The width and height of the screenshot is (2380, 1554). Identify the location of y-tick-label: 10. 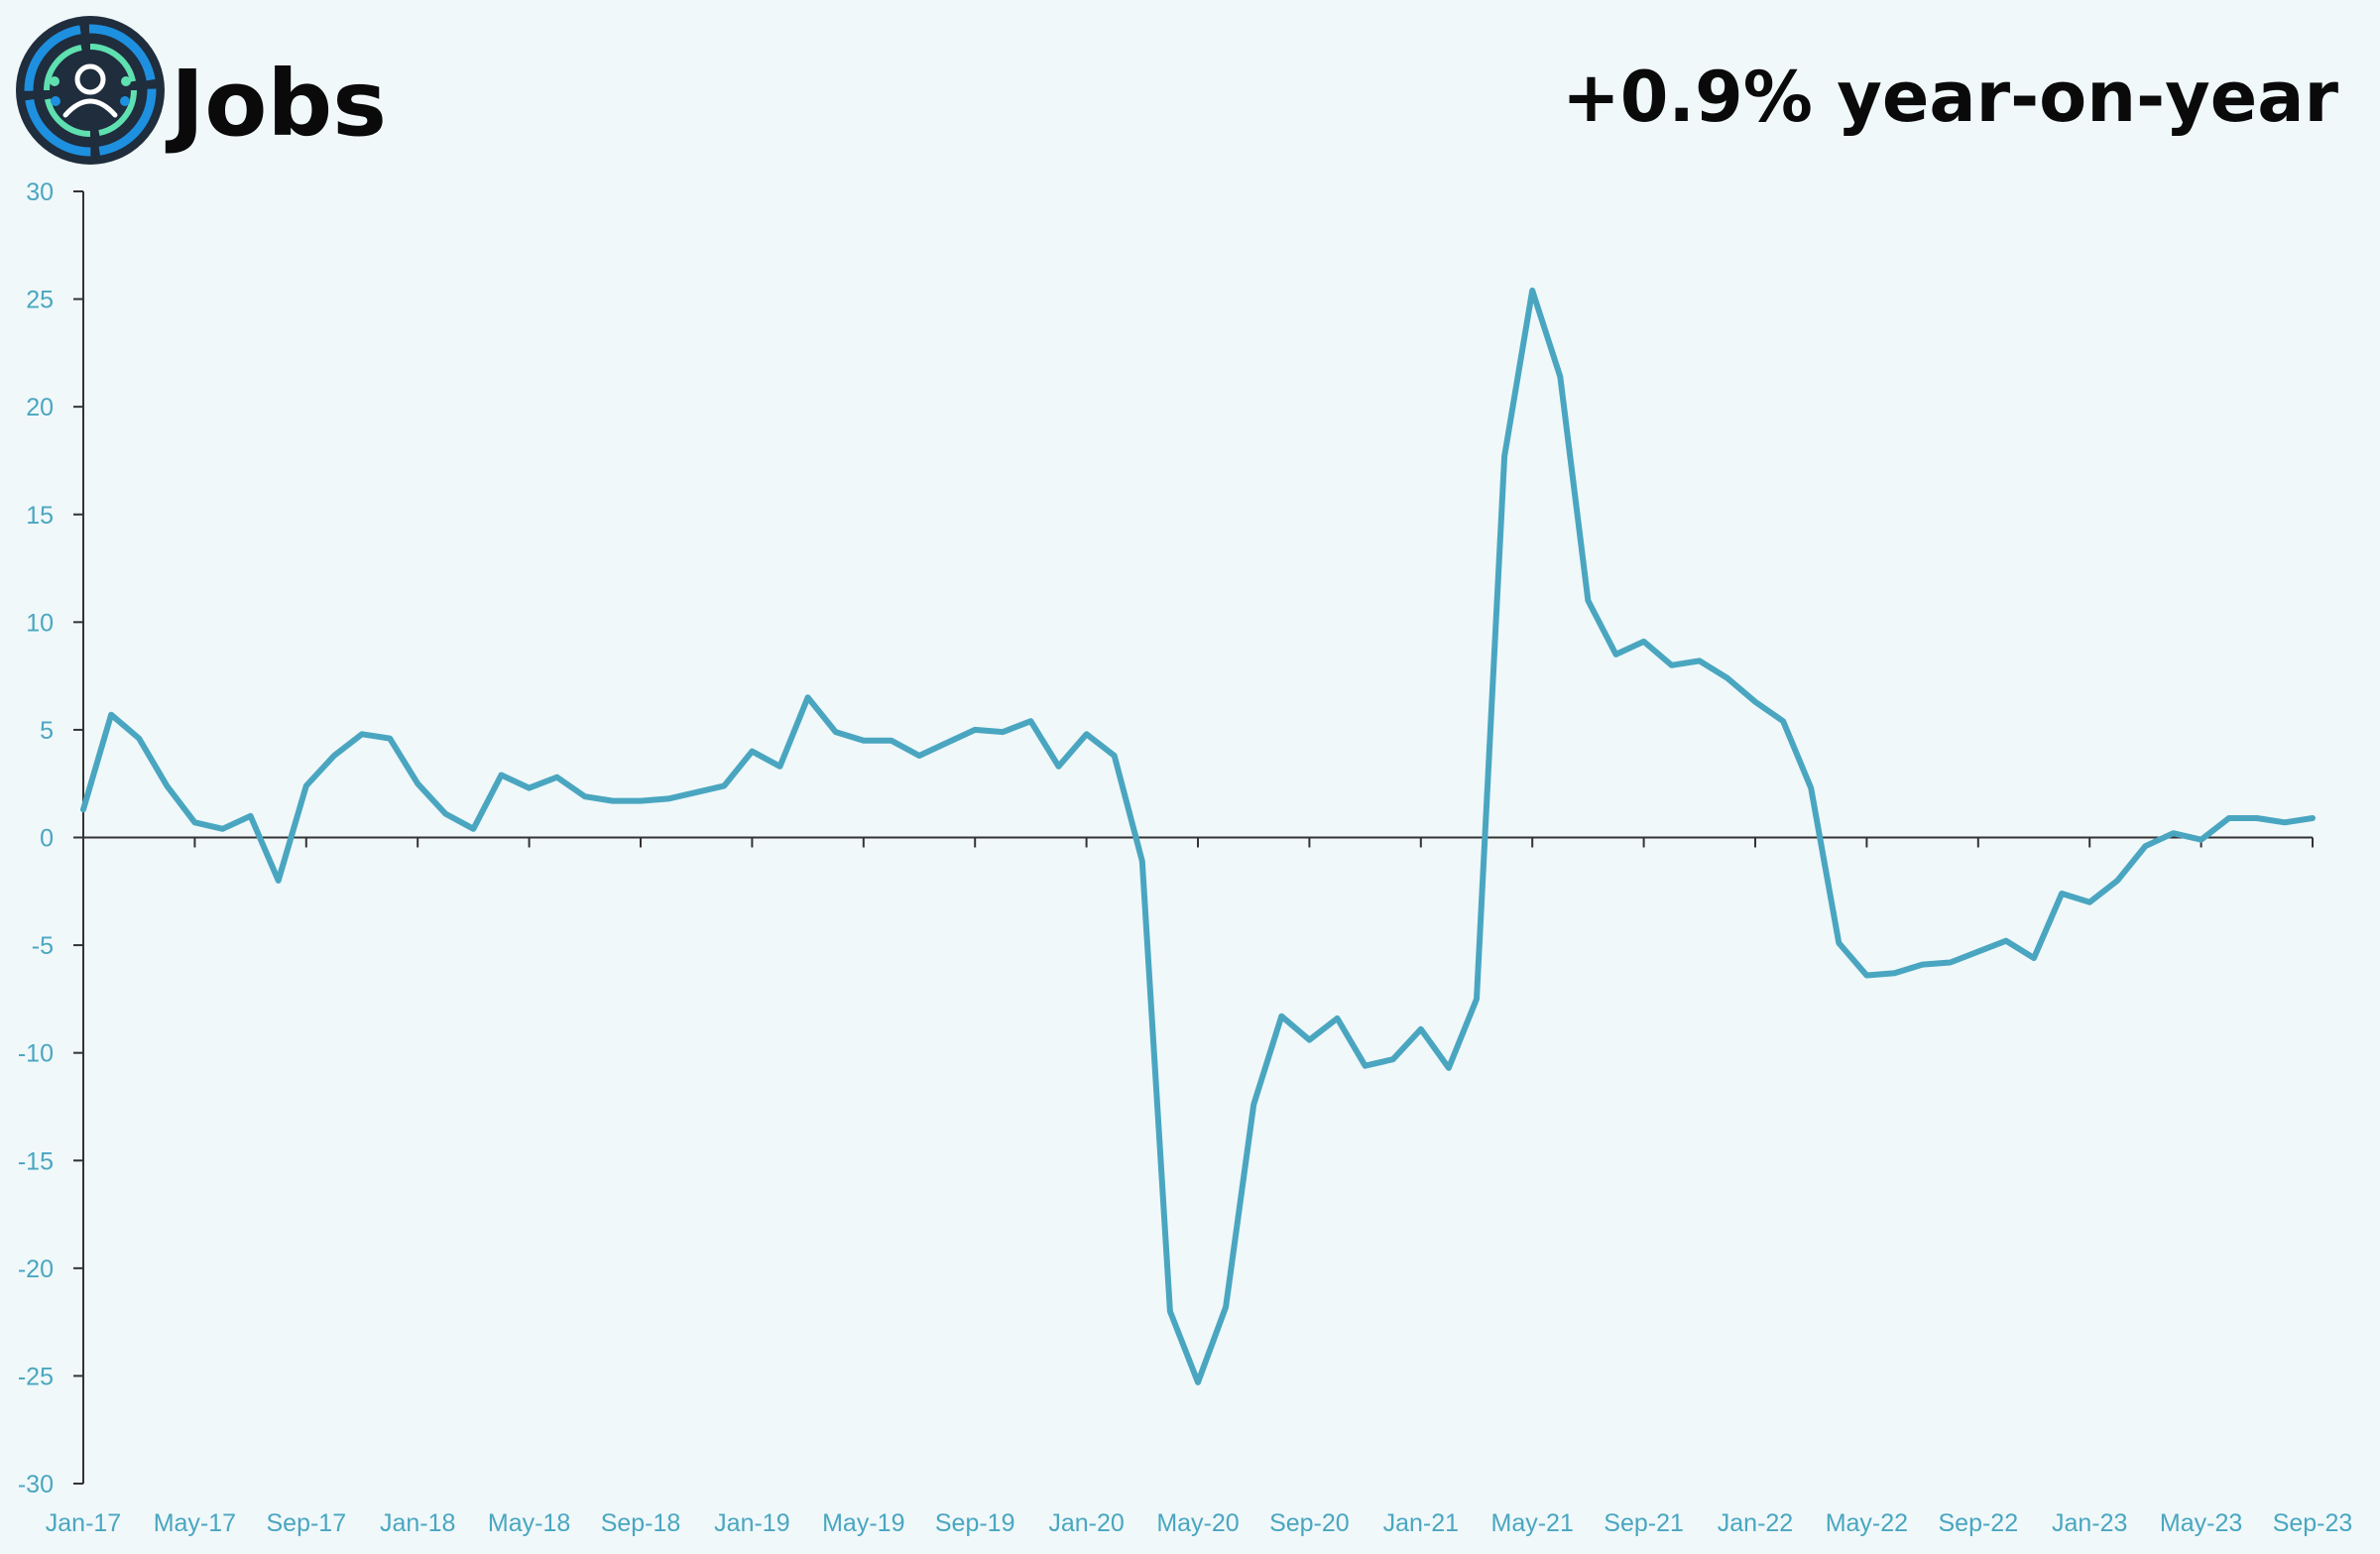
(40, 623).